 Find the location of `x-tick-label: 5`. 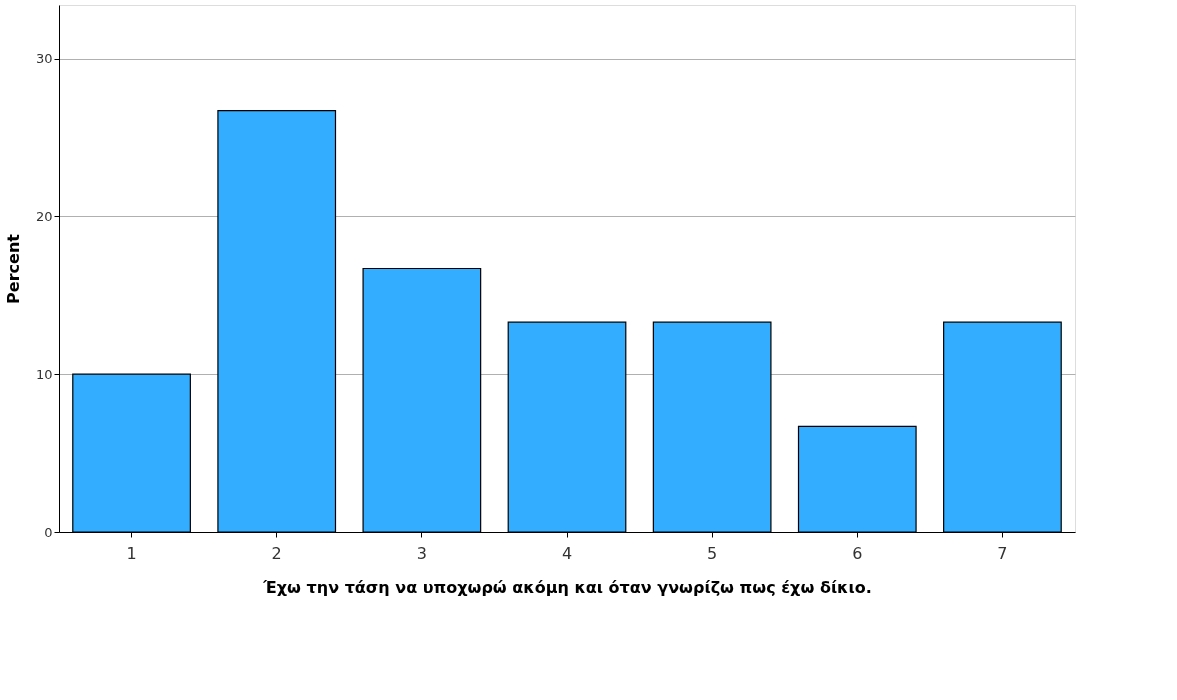

x-tick-label: 5 is located at coordinates (712, 553).